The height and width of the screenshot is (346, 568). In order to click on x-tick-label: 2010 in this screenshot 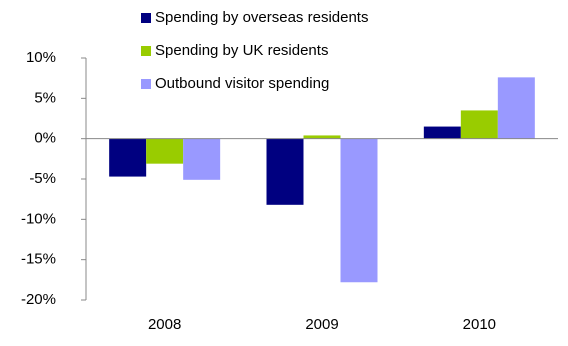, I will do `click(479, 324)`.